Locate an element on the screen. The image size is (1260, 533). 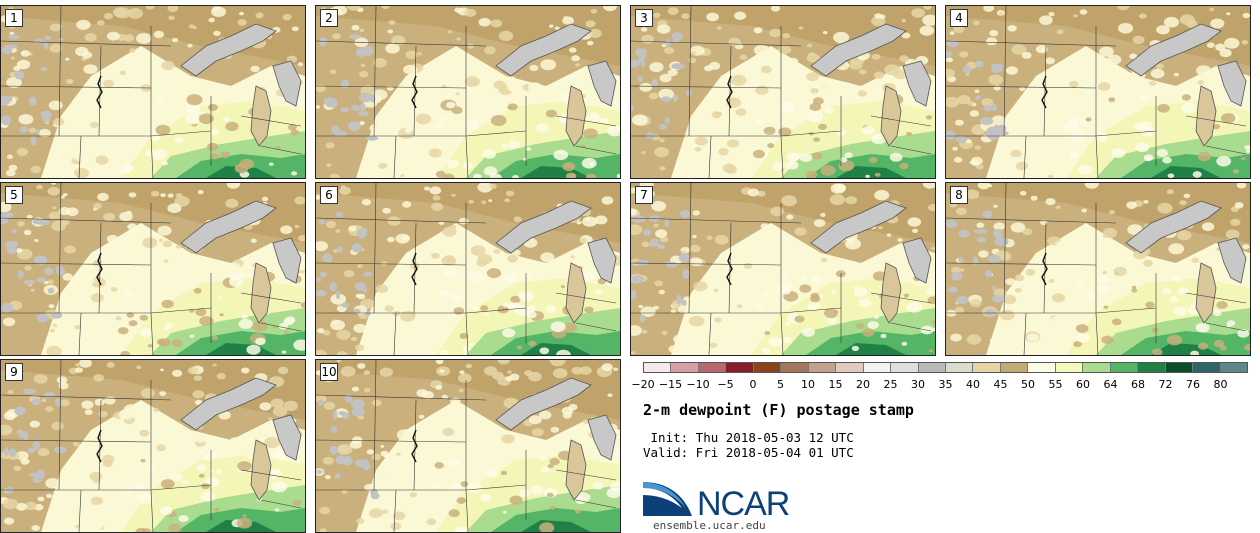
colorbar-tick-label: 10 is located at coordinates (808, 384).